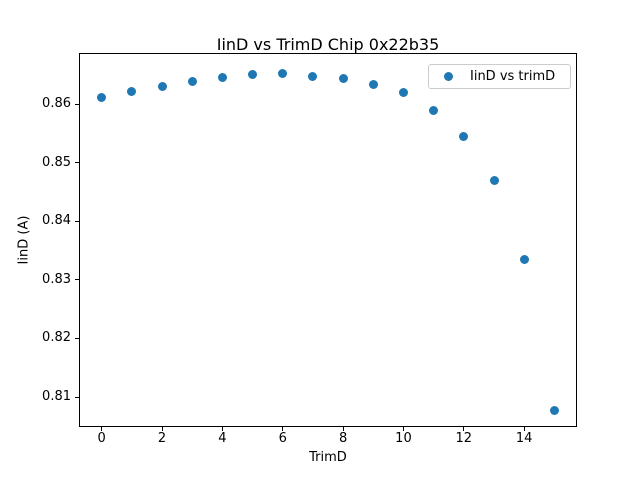 The image size is (640, 480). Describe the element at coordinates (282, 438) in the screenshot. I see `x-tick-label: 6` at that location.